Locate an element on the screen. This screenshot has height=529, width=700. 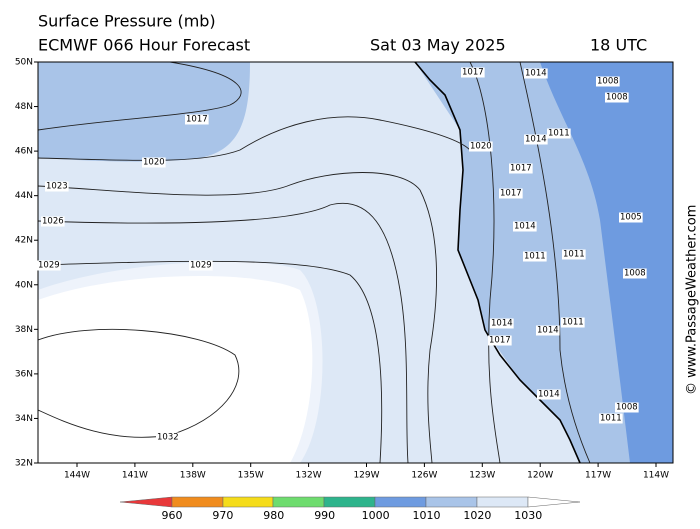
model: ECMWF 066 Hour Forecast is located at coordinates (144, 45).